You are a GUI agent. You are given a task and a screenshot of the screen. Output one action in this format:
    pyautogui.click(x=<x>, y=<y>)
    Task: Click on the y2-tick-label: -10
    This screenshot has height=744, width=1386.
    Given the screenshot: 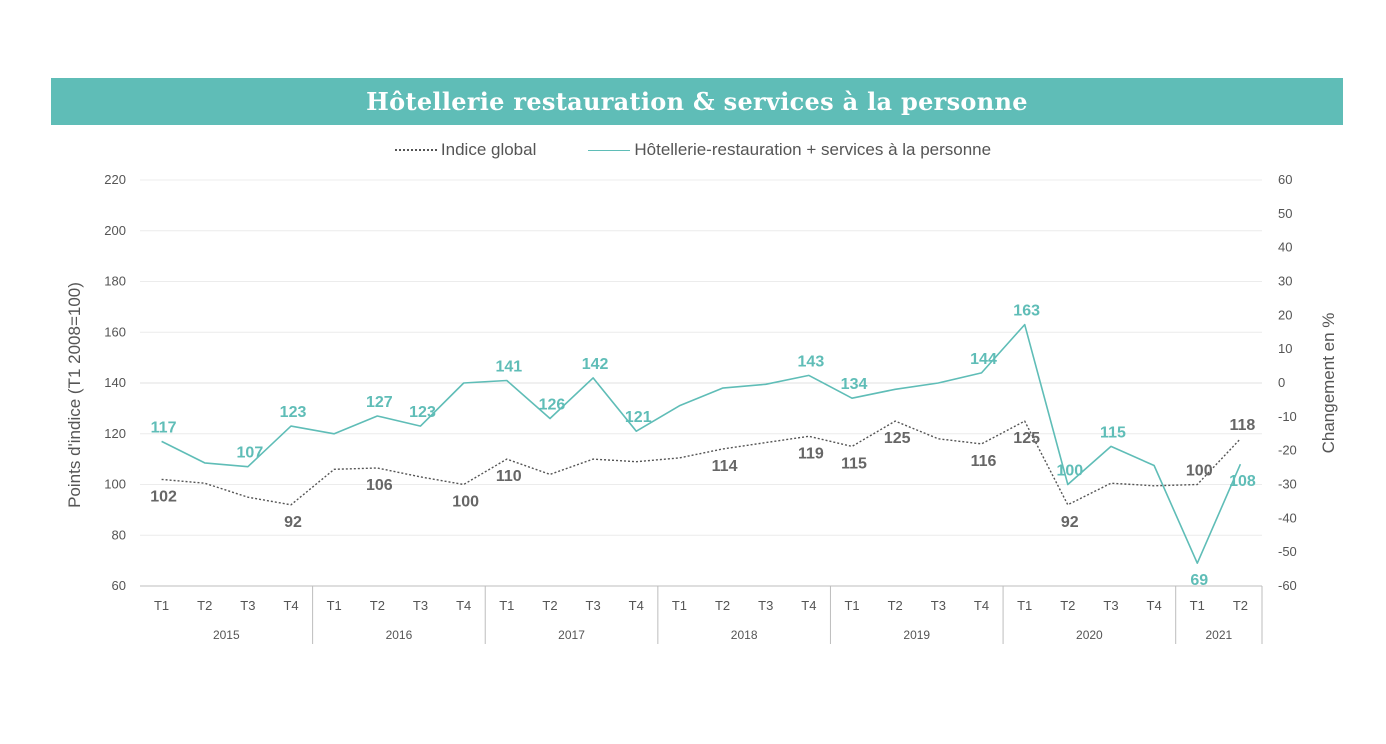 What is the action you would take?
    pyautogui.click(x=1287, y=416)
    